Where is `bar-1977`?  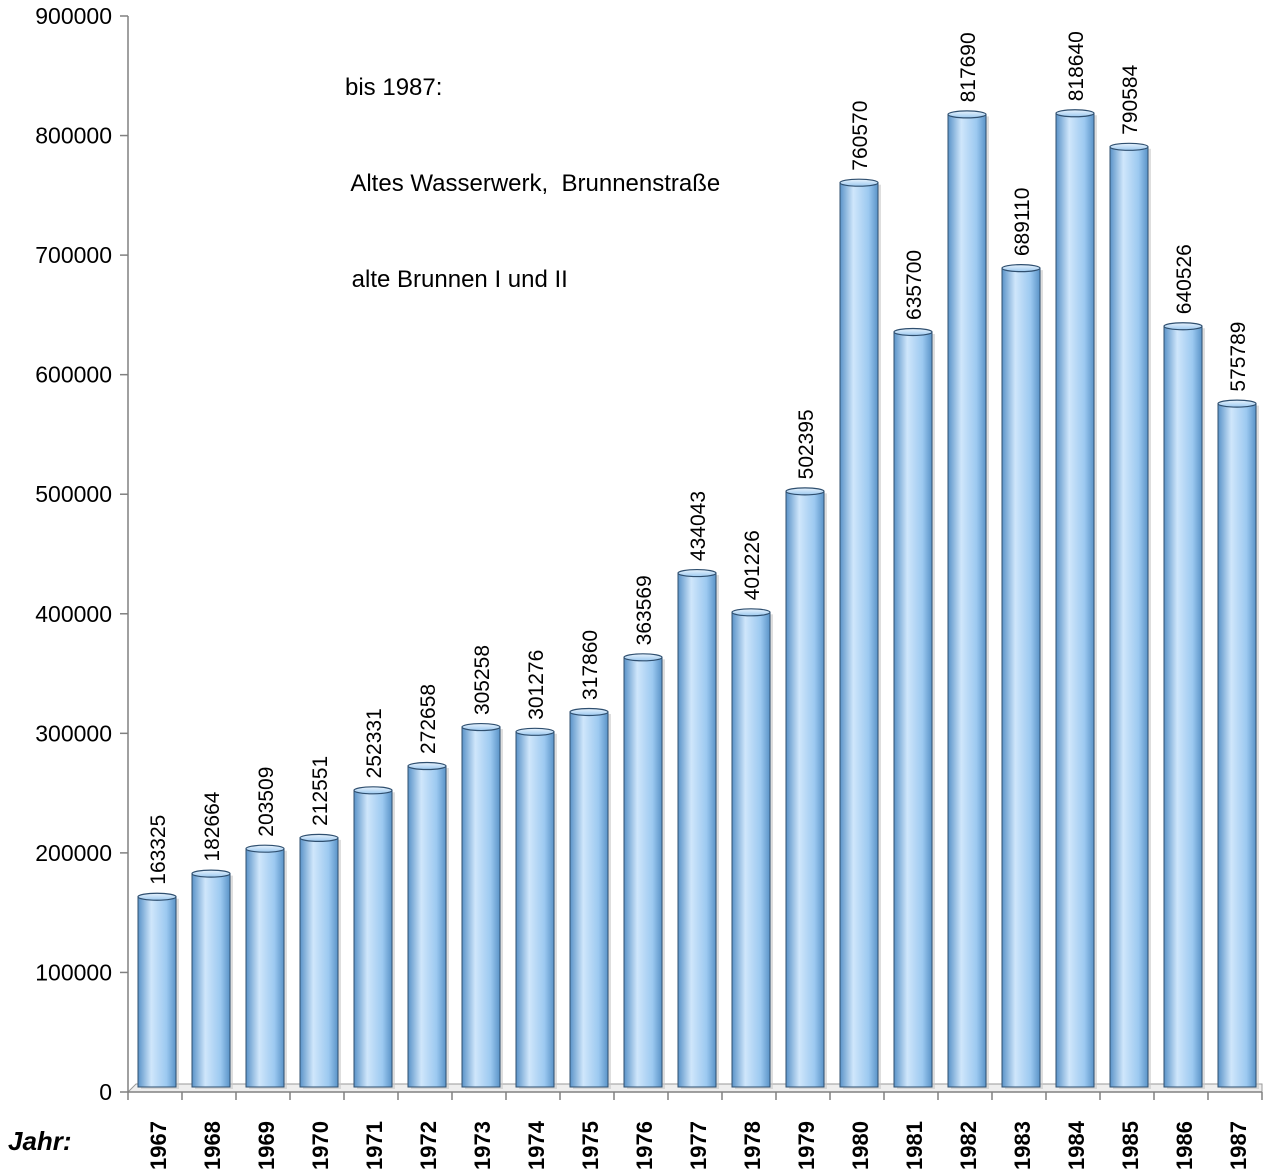
bar-1977 is located at coordinates (698, 828).